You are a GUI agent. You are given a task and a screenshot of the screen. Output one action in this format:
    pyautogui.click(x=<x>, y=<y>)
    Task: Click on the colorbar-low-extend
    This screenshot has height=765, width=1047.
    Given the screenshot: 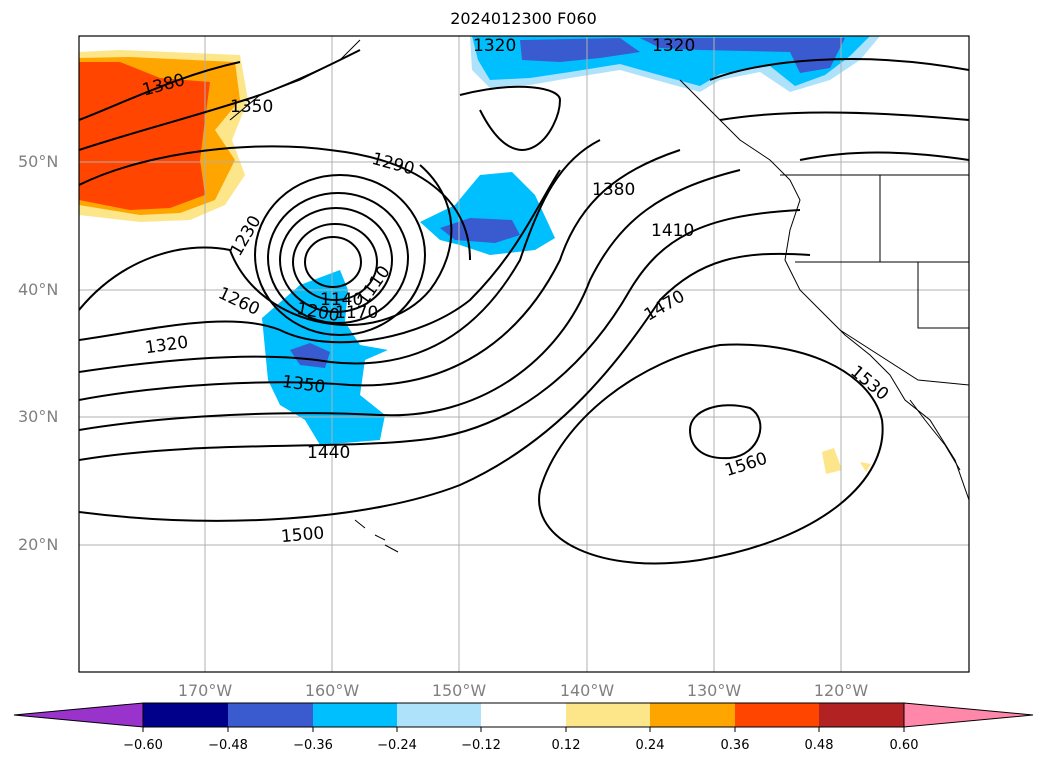 What is the action you would take?
    pyautogui.click(x=78, y=715)
    